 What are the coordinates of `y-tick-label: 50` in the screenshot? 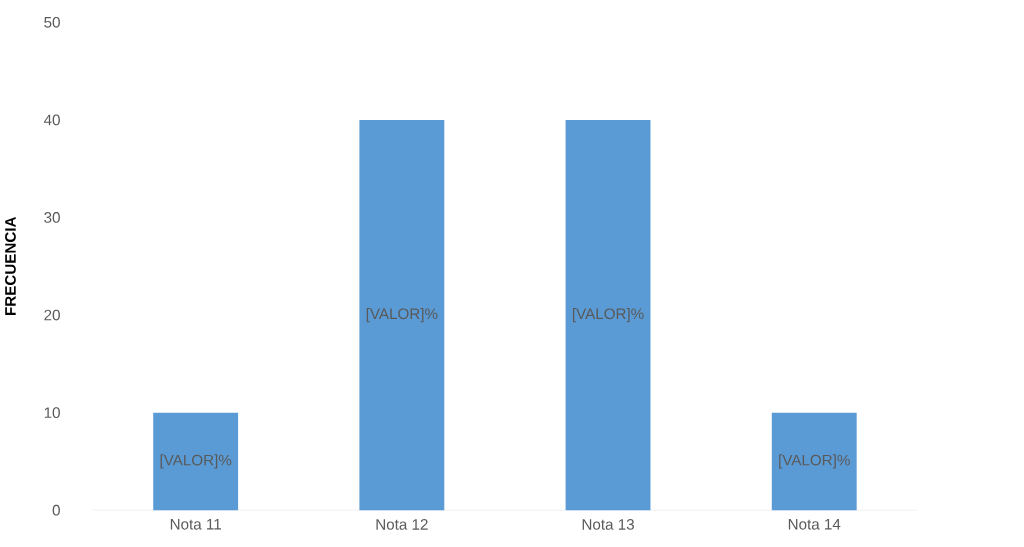 It's located at (52, 22).